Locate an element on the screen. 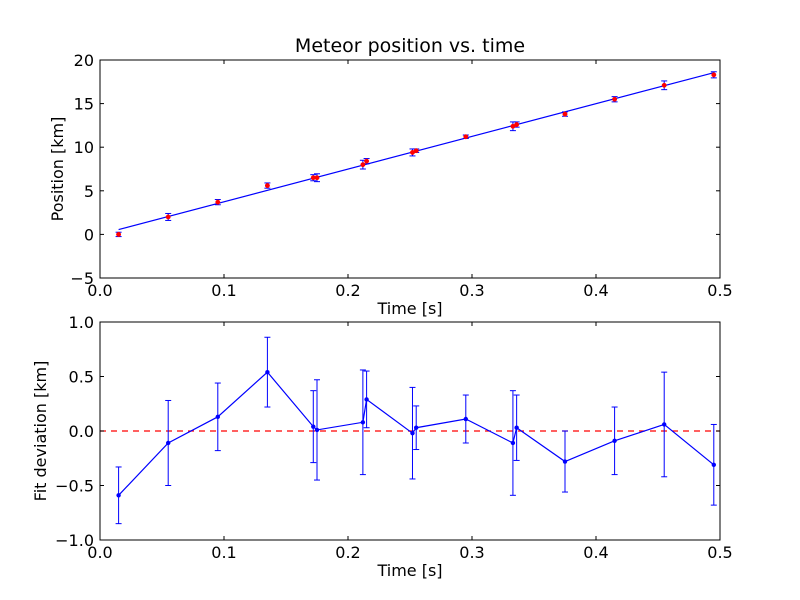 The height and width of the screenshot is (600, 800). position-y-tick-label: 15 is located at coordinates (84, 104).